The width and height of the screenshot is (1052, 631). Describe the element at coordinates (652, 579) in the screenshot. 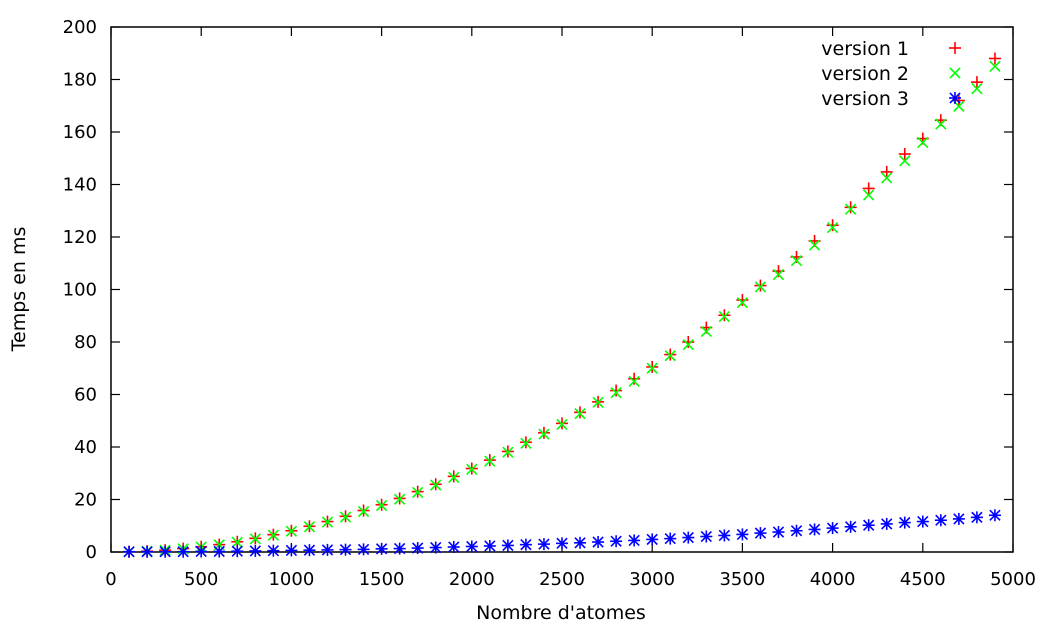

I see `x-tick-label: 3000` at that location.